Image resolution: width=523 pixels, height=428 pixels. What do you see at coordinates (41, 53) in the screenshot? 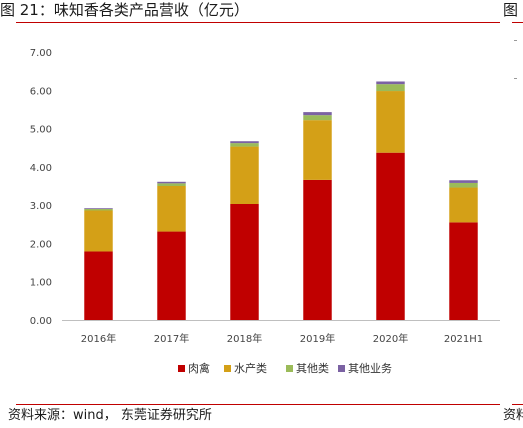
I see `y-tick-label: 7.00` at bounding box center [41, 53].